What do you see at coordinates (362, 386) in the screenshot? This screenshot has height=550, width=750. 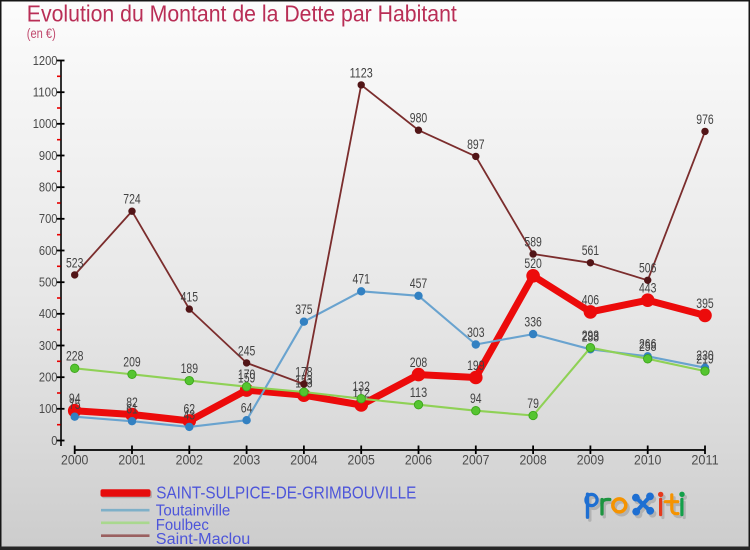 I see `svg-text: 132` at bounding box center [362, 386].